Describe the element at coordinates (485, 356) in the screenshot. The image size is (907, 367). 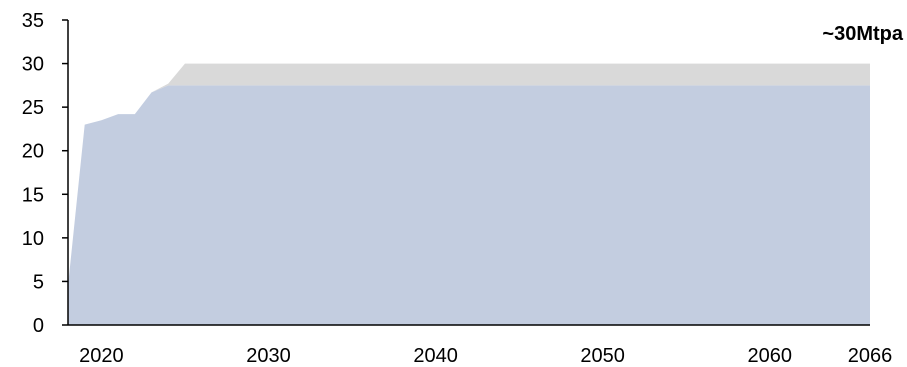
I see `x-axis-ticks: 2020 2030 2040 2050 2060 2066` at that location.